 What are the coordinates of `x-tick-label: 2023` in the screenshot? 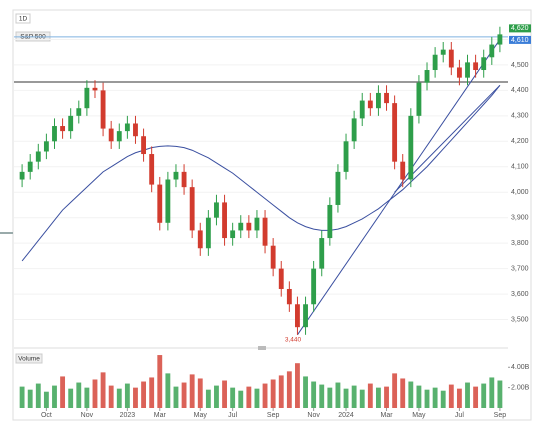 It's located at (128, 415).